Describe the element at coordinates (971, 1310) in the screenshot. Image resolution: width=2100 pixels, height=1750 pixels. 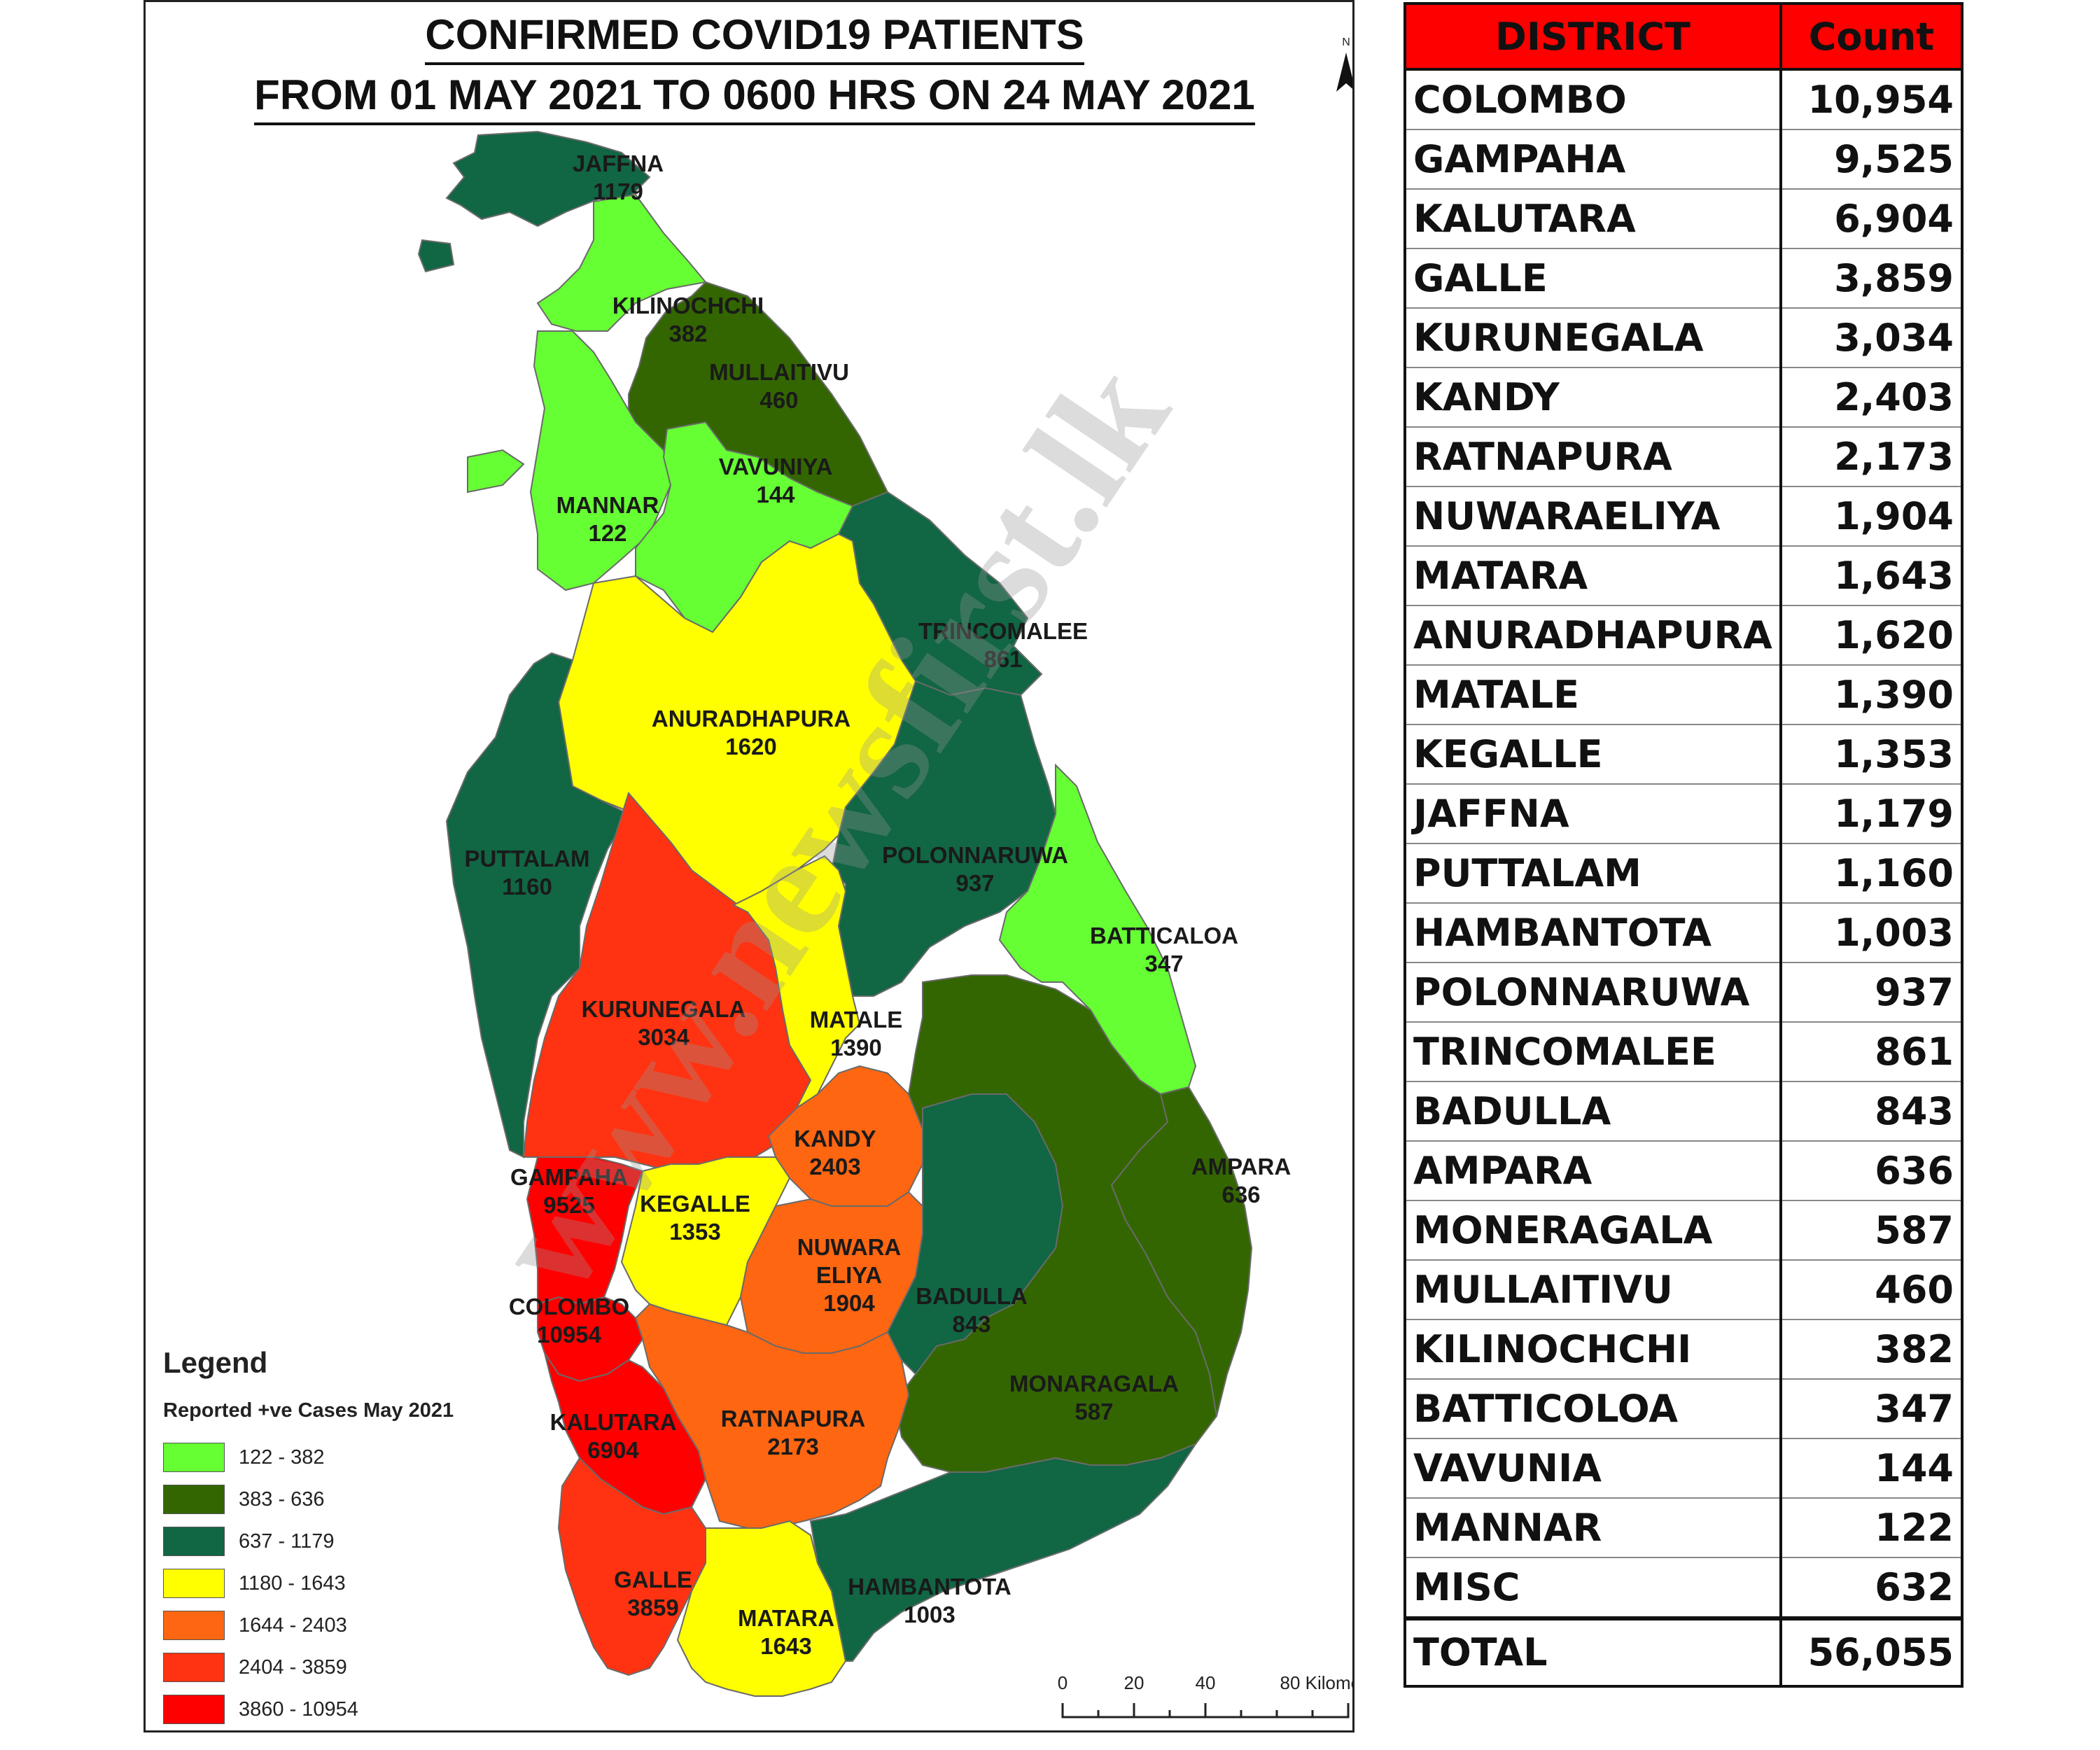
I see `label-badulla: BADULLA 843` at that location.